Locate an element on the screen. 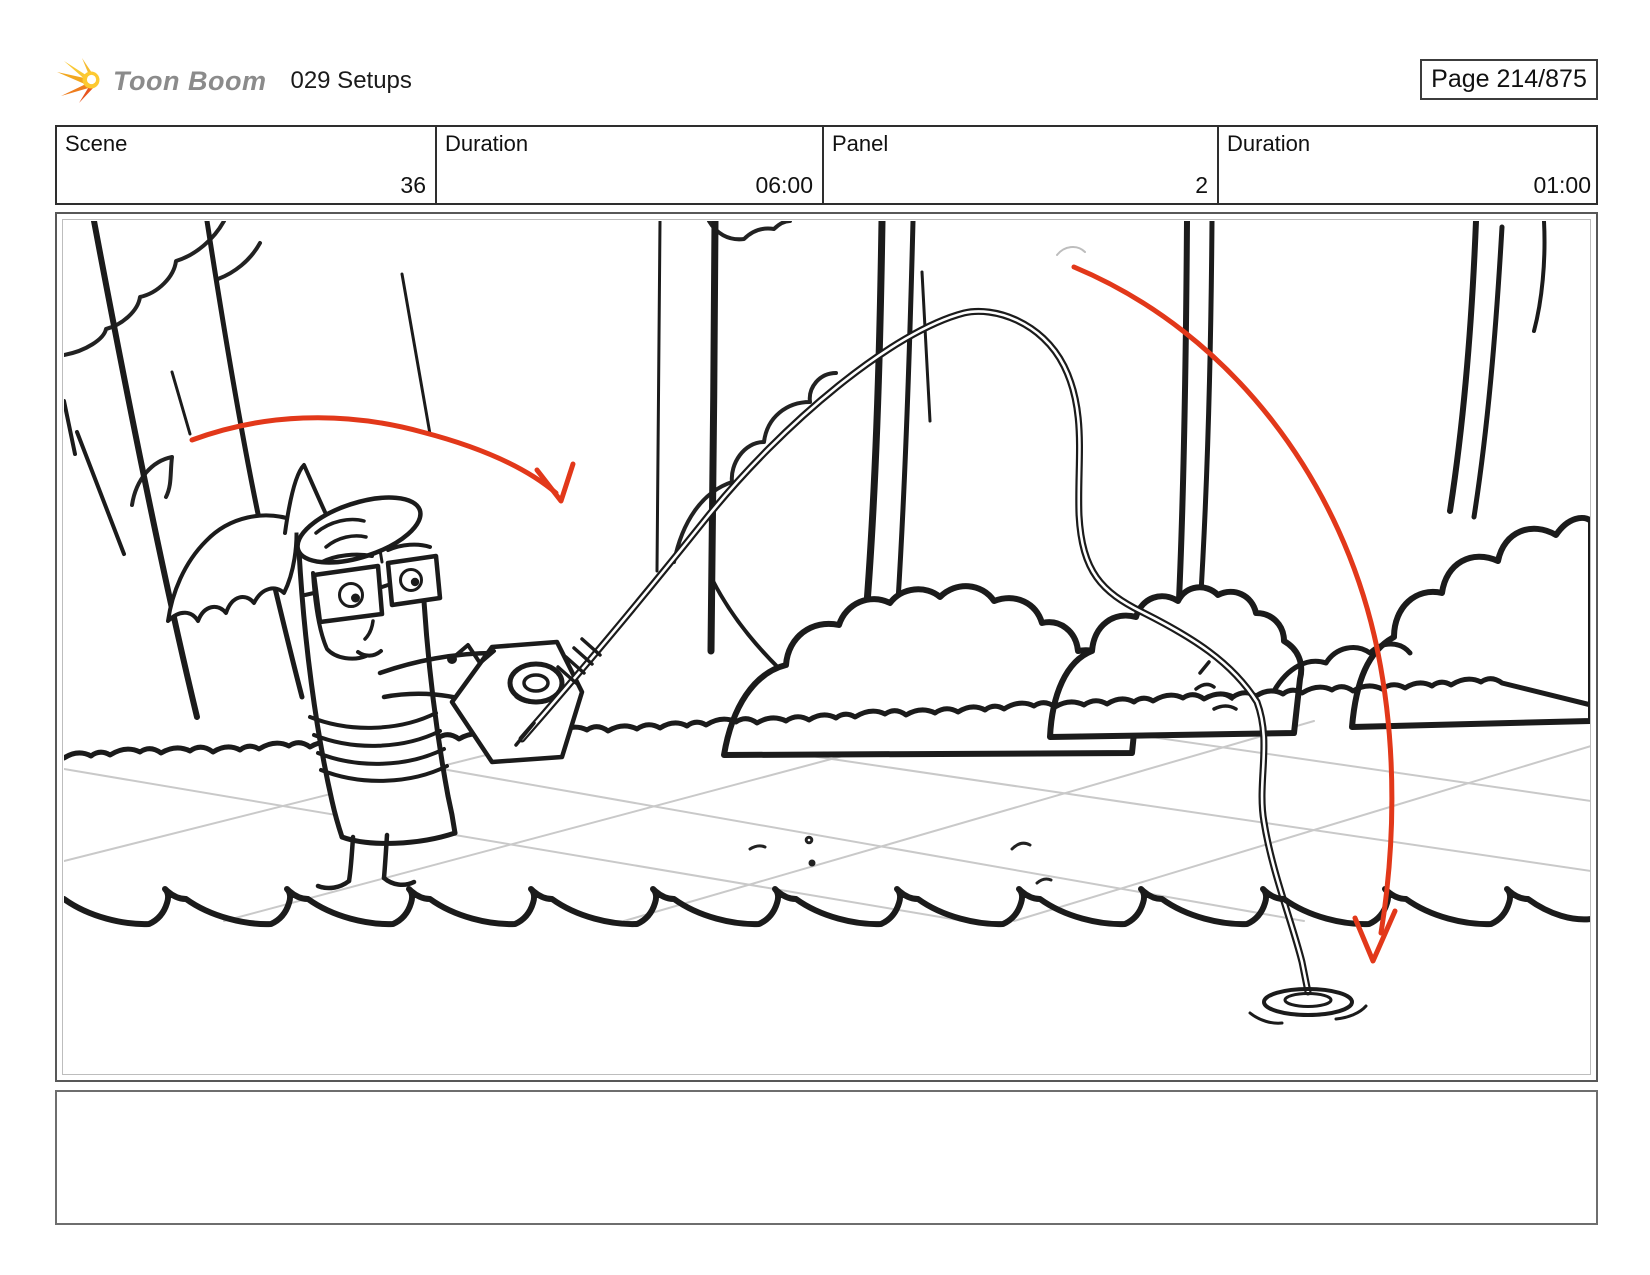  fishing-reel is located at coordinates (516, 702).